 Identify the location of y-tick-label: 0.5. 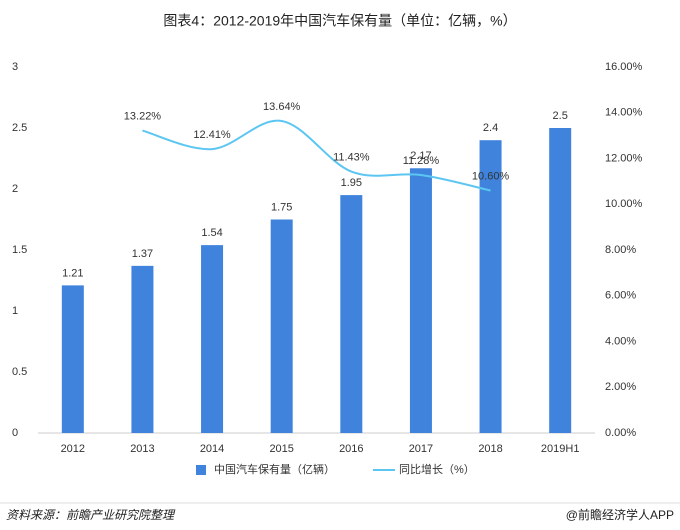
(19, 372).